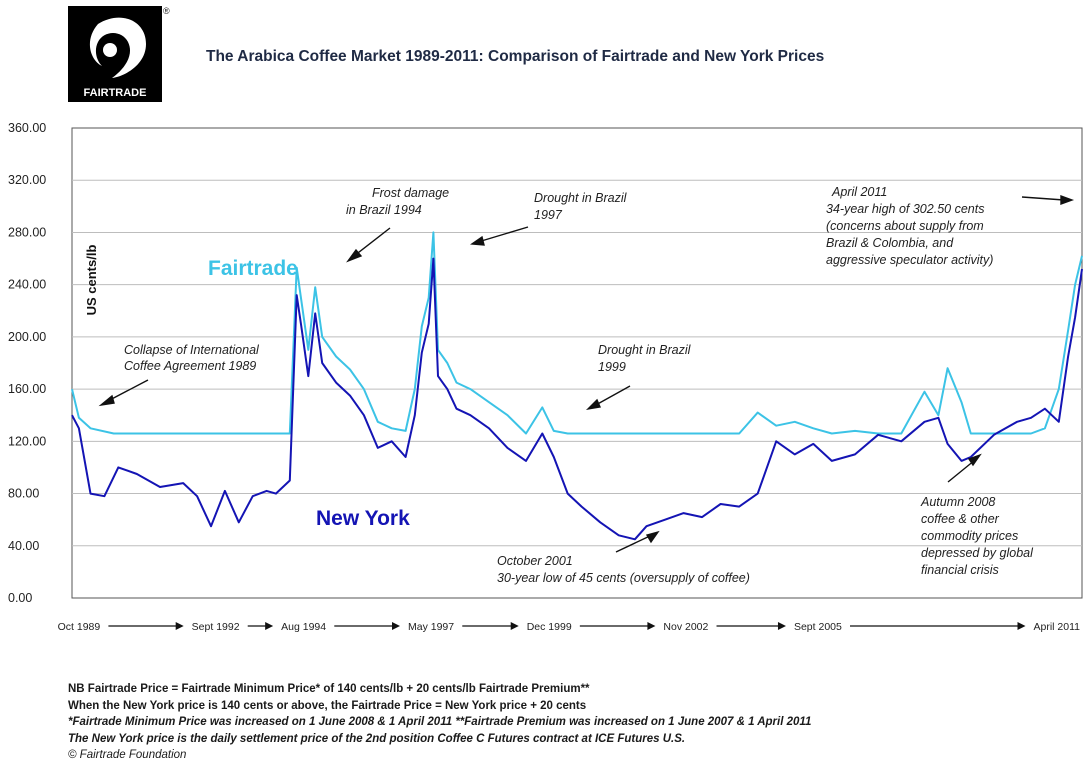  Describe the element at coordinates (23, 494) in the screenshot. I see `y-tick-label: 80.00` at that location.